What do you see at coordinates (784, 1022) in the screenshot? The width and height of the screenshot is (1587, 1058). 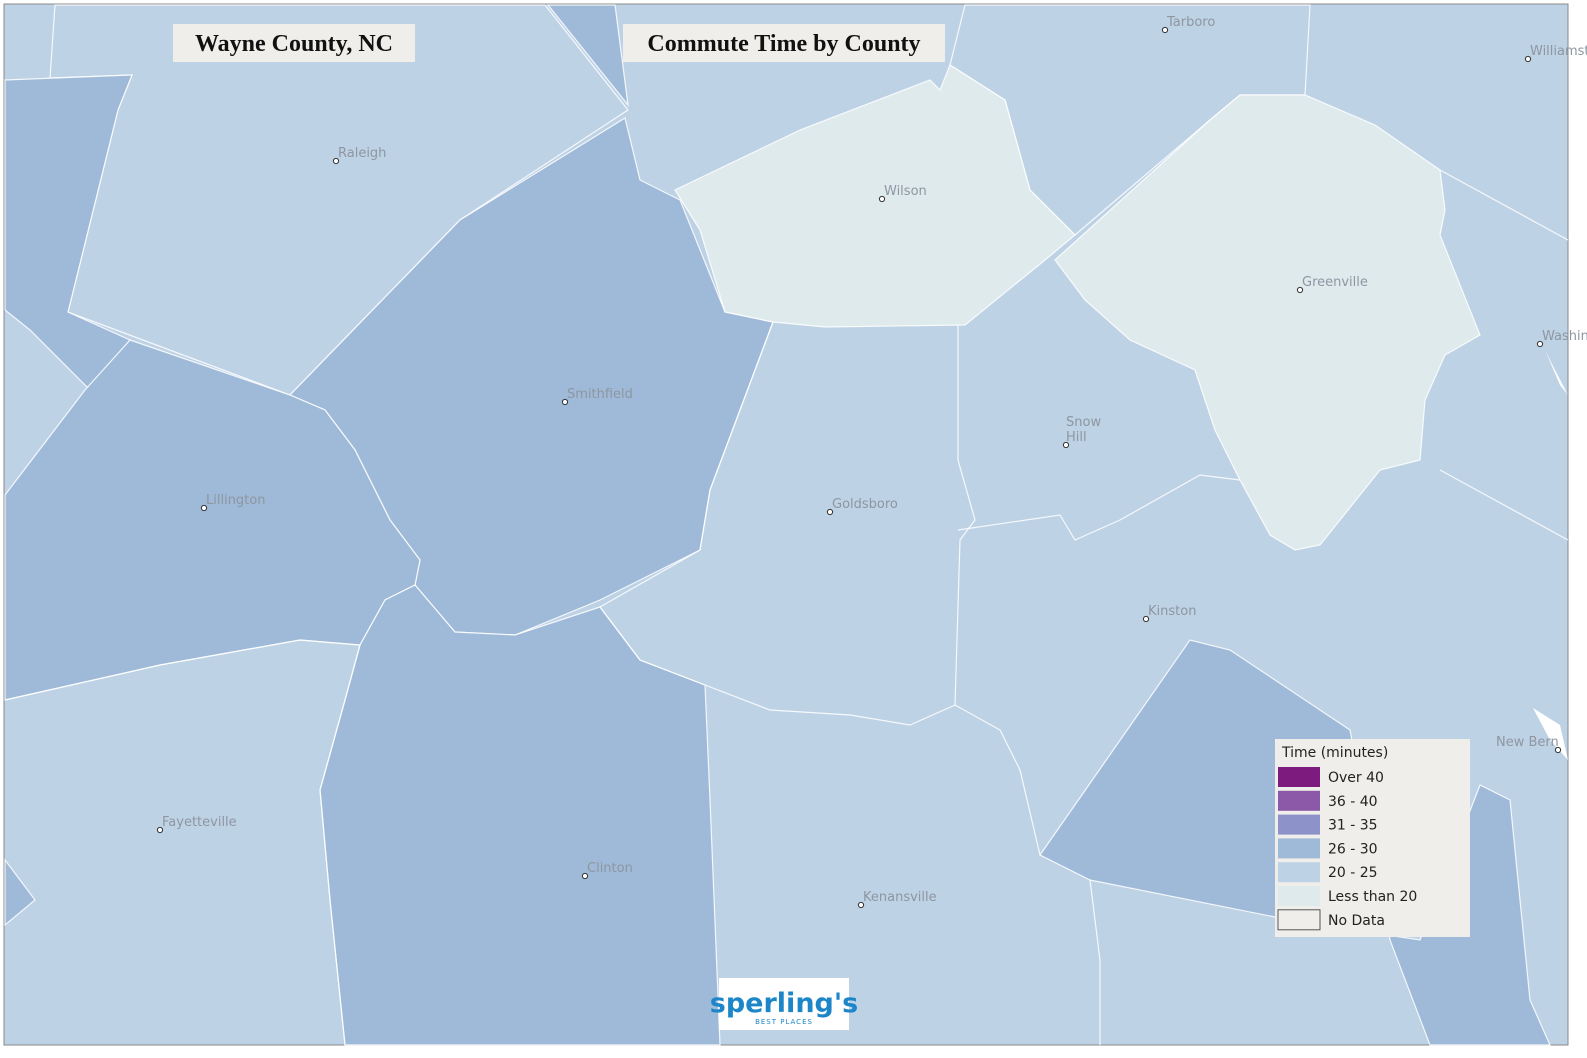 I see `logo-tagline: BEST PLACES` at bounding box center [784, 1022].